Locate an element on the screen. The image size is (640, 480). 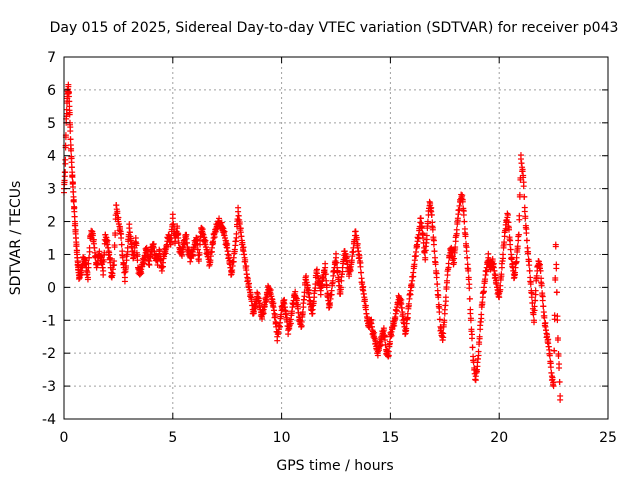
y-tick-label: 3 is located at coordinates (51, 190).